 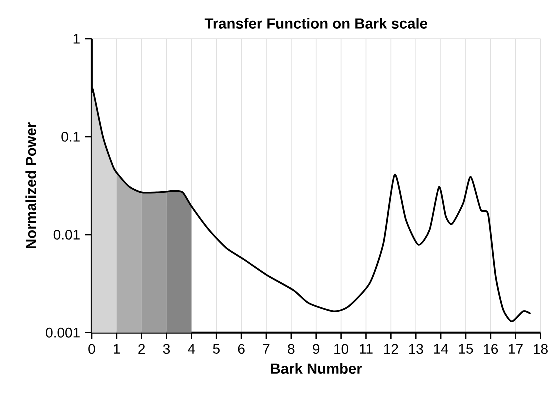 I want to click on x-tick-label: 6, so click(x=241, y=349).